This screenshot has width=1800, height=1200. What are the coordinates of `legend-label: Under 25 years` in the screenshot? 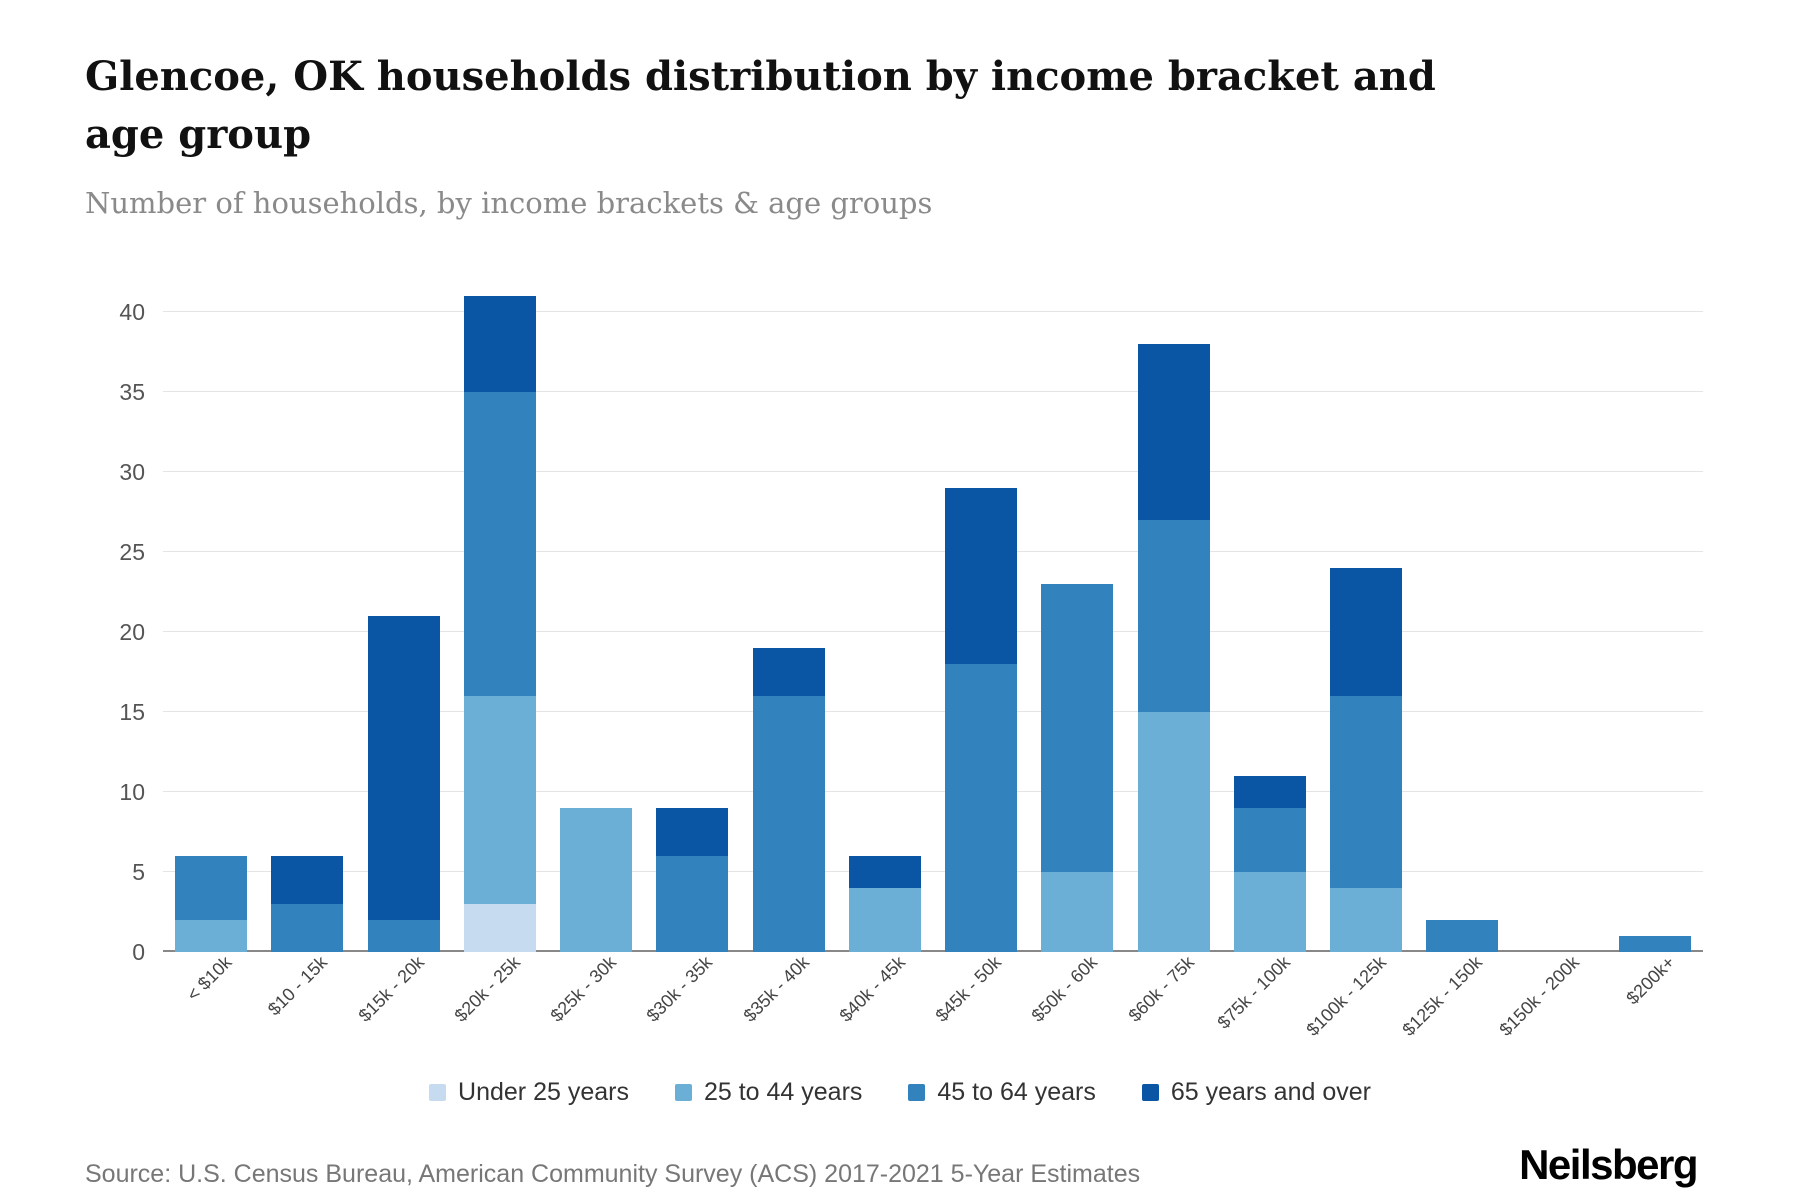 It's located at (543, 1092).